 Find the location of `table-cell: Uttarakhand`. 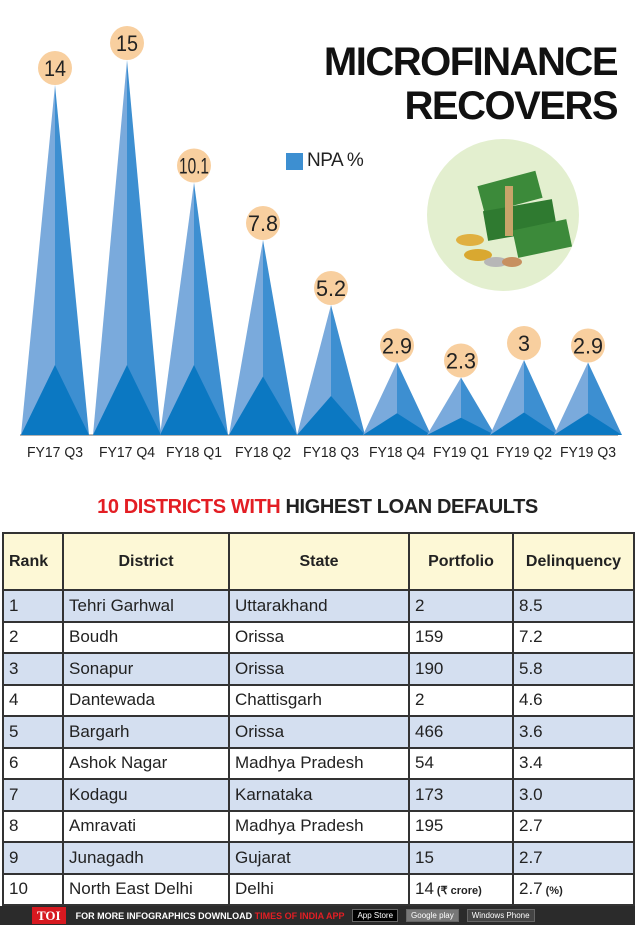

table-cell: Uttarakhand is located at coordinates (319, 606).